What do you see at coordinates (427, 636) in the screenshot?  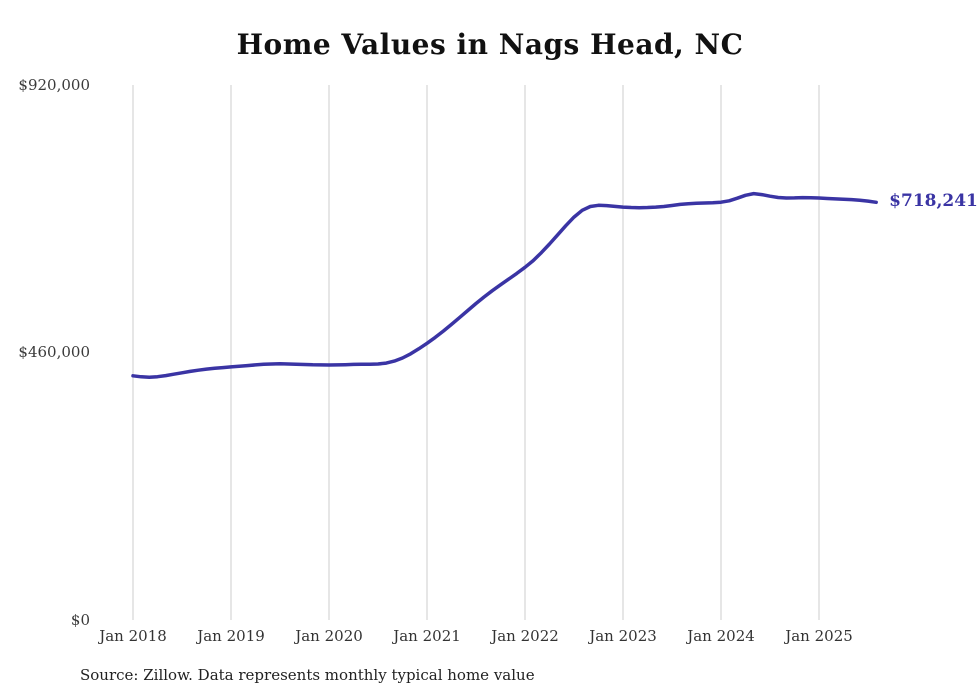 I see `x-axis-tick-label: Jan 2021` at bounding box center [427, 636].